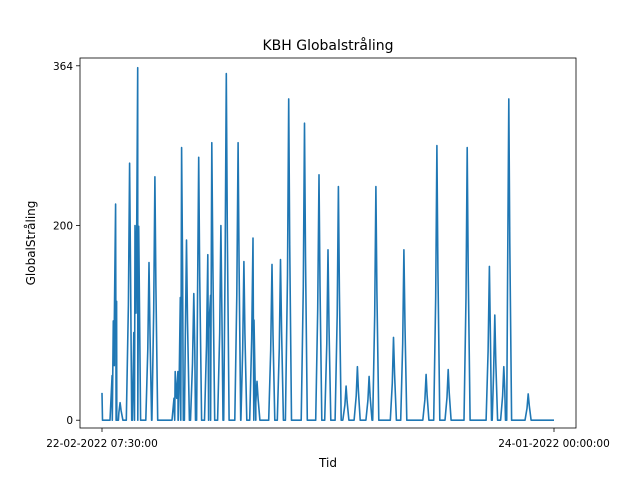 This screenshot has width=640, height=480. I want to click on y-axis: 0 200 364, so click(66, 244).